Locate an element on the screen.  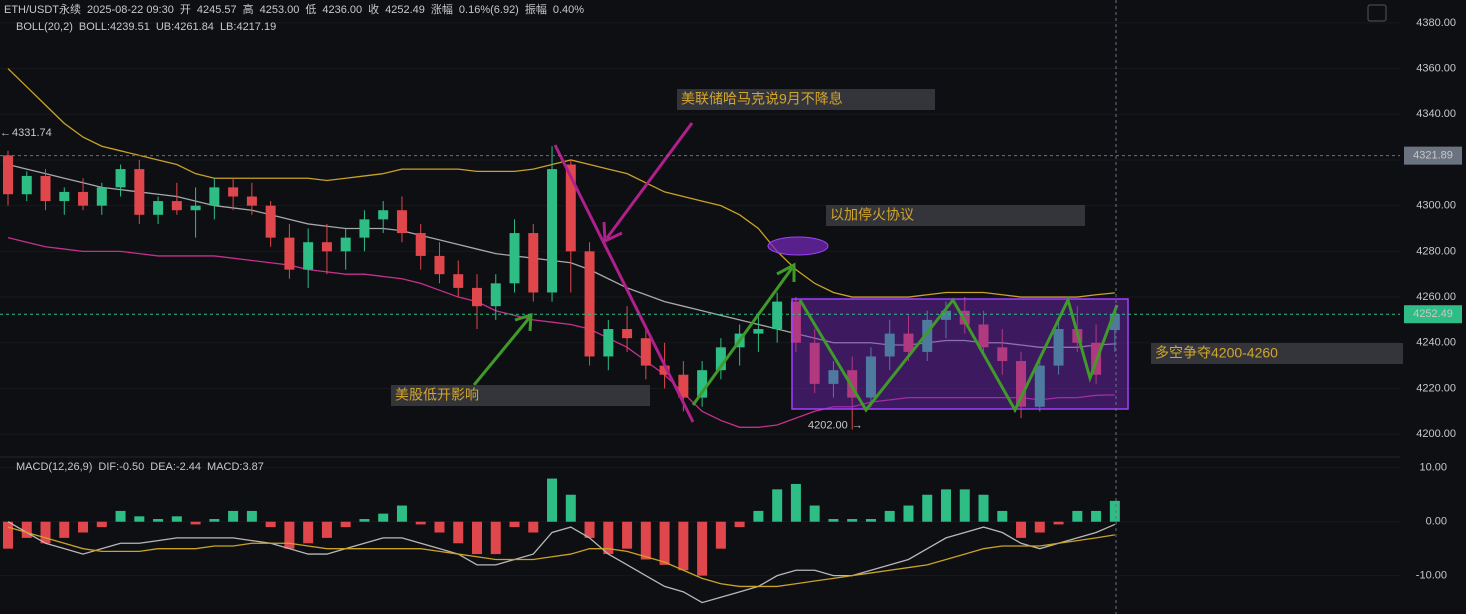
legend-text: BOLL(20,2) is located at coordinates (44, 27).